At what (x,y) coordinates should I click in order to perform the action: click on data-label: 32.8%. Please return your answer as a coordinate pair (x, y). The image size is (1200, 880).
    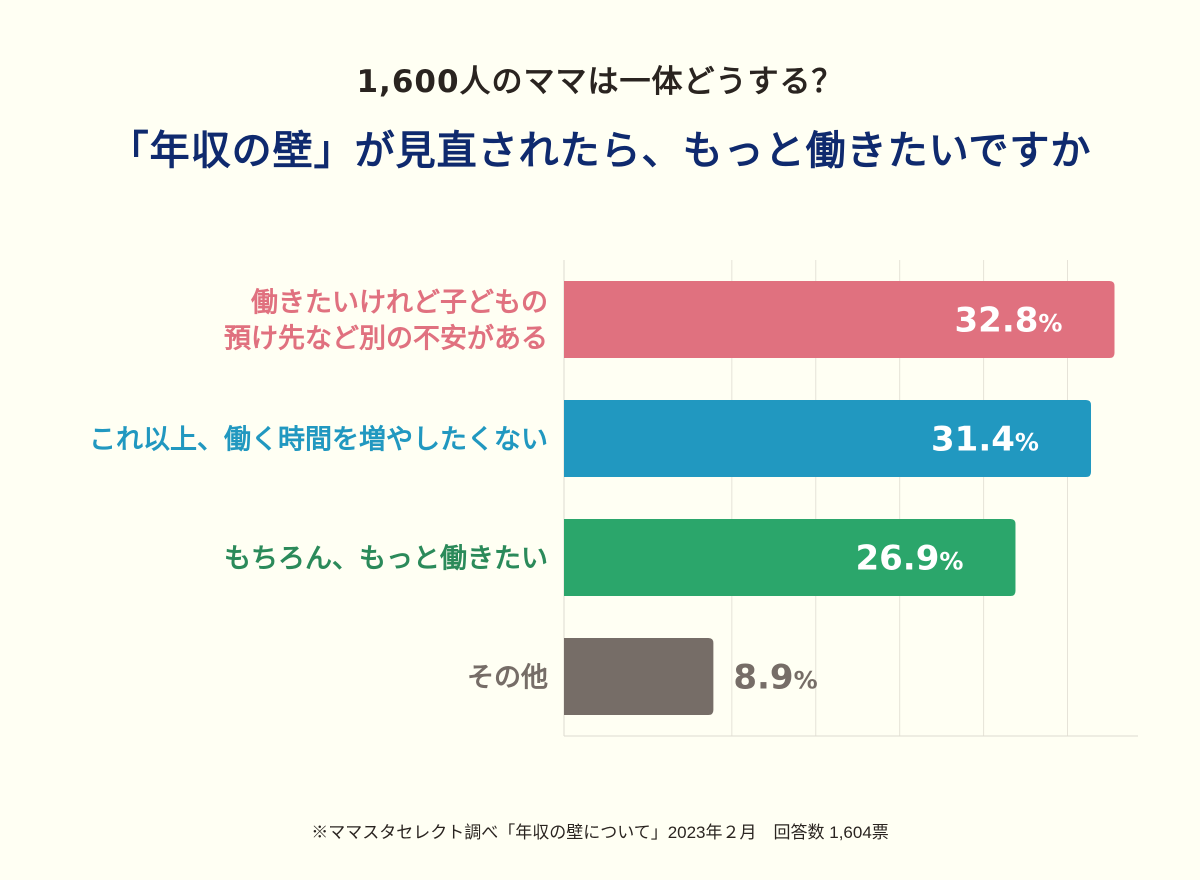
    Looking at the image, I should click on (1009, 321).